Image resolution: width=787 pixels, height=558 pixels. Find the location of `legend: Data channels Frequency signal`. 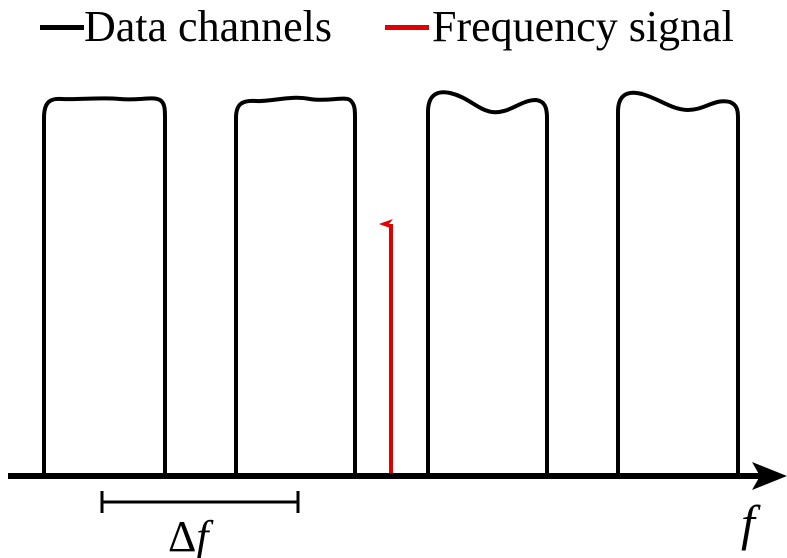

legend: Data channels Frequency signal is located at coordinates (393, 31).